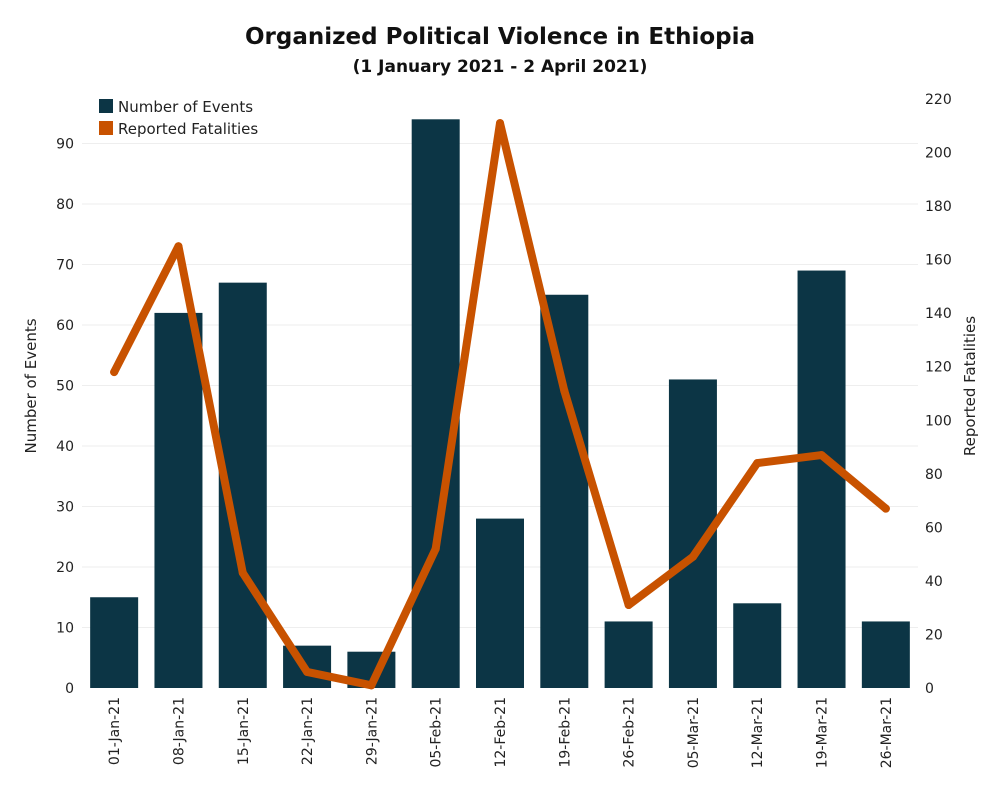 The image size is (1000, 800). What do you see at coordinates (500, 37) in the screenshot?
I see `chart-title: Organized Political Violence in Ethiopia` at bounding box center [500, 37].